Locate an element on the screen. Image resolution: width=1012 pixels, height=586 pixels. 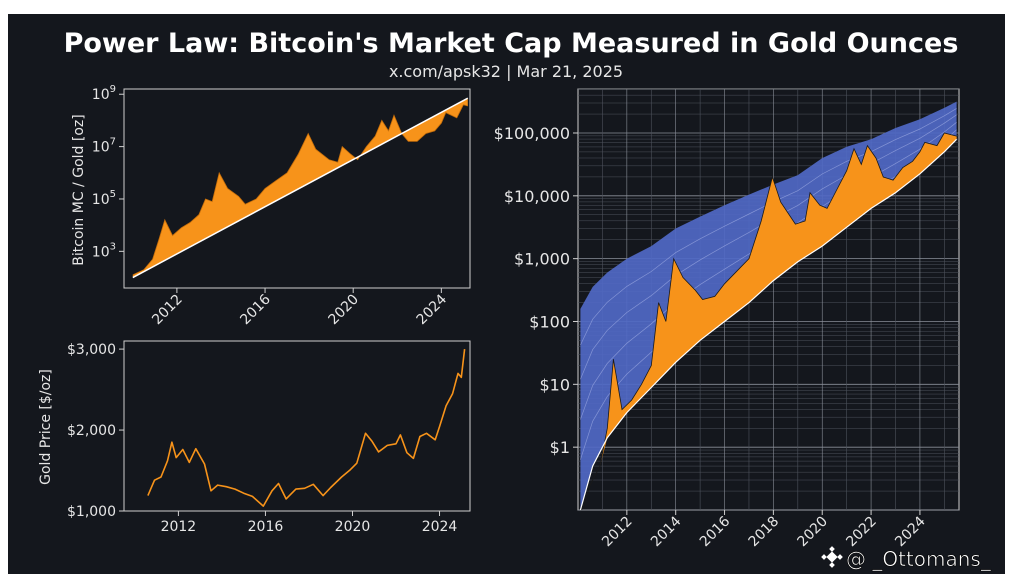
btc-gold-ratio-ylabel: Bitcoin MC / Gold [oz] is located at coordinates (79, 189).